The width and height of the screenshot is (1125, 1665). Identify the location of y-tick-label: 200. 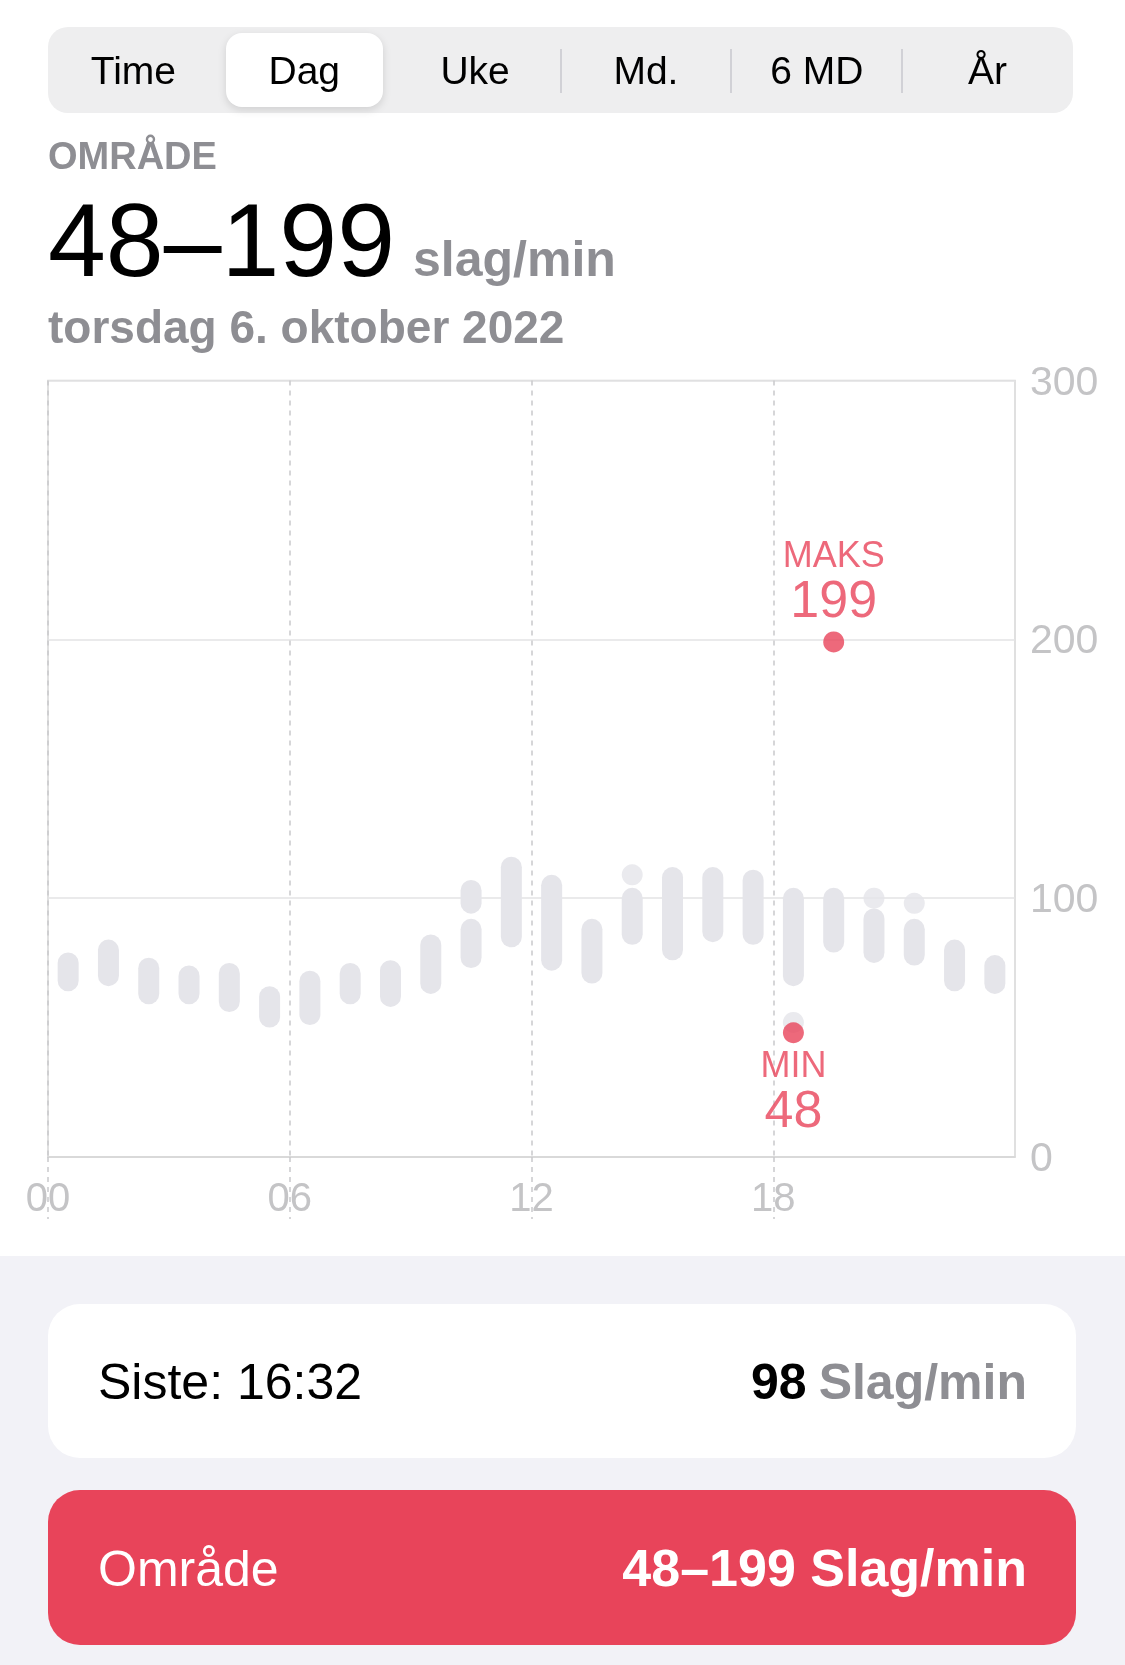
(1064, 639).